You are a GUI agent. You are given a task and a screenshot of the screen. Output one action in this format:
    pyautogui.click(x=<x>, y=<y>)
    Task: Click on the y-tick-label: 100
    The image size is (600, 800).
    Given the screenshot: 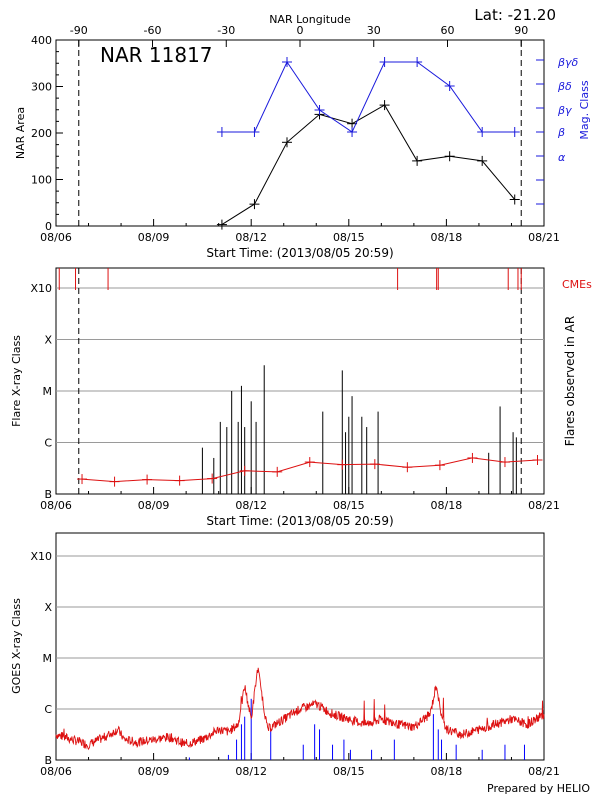 What is the action you would take?
    pyautogui.click(x=41, y=180)
    